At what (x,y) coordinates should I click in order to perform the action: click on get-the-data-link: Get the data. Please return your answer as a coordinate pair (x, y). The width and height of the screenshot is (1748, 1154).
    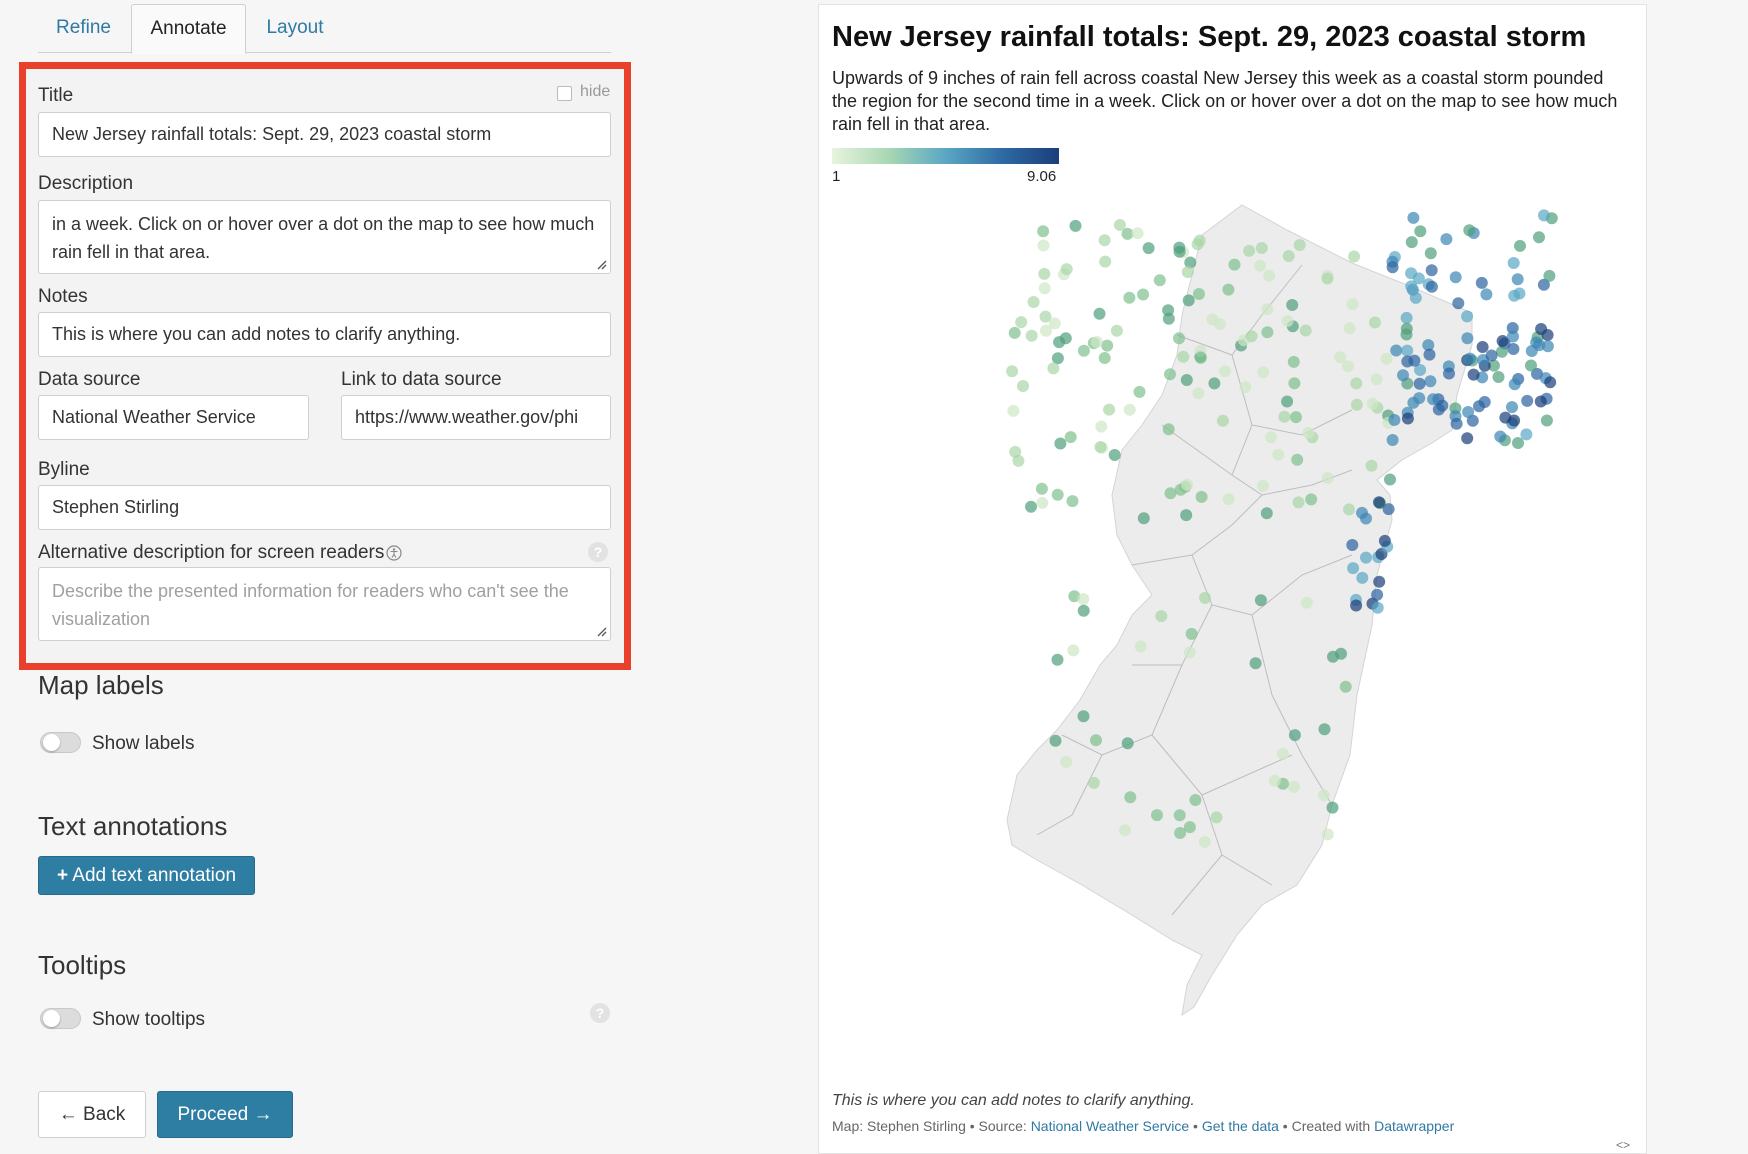
    Looking at the image, I should click on (1240, 1126).